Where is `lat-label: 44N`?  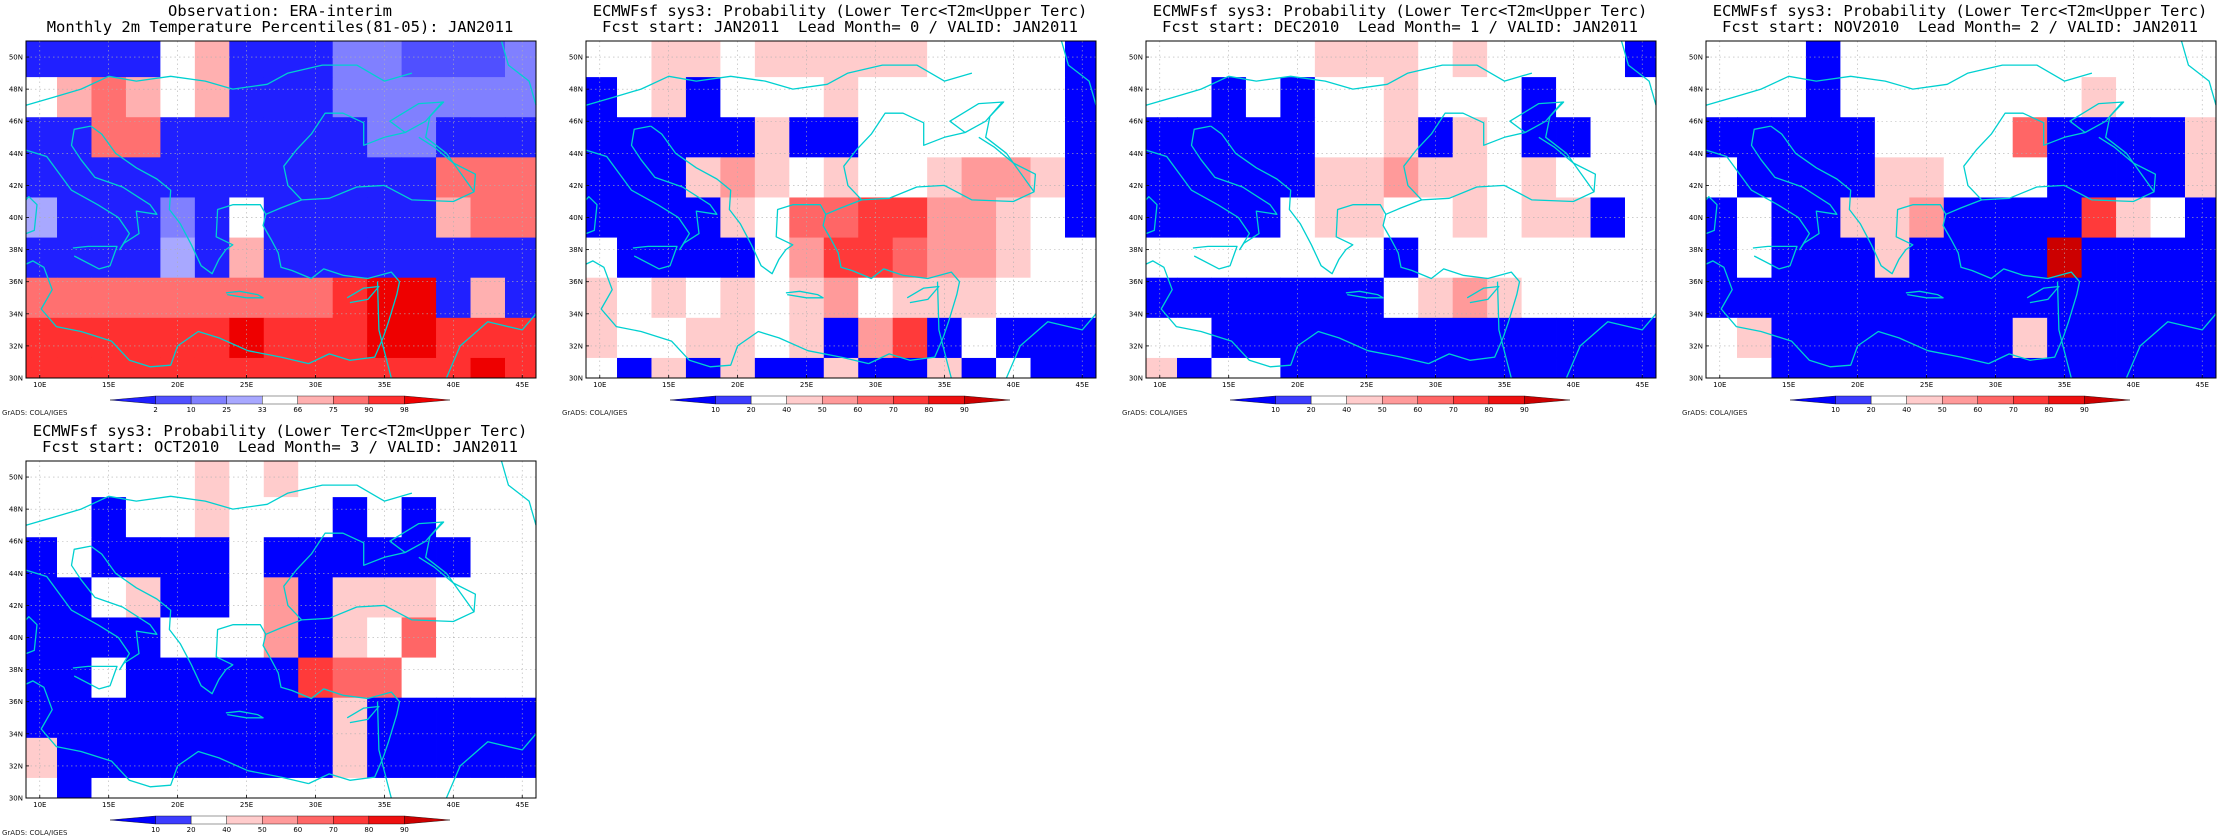
lat-label: 44N is located at coordinates (1136, 154).